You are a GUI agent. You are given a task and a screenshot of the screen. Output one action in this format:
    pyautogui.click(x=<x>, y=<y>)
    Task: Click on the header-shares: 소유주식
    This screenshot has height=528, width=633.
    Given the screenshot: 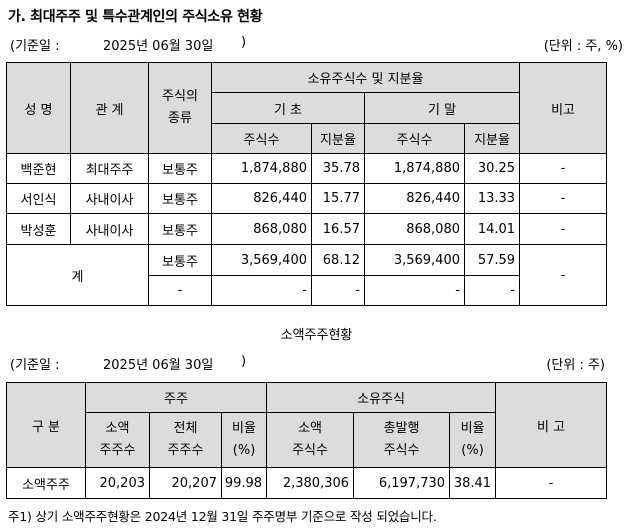 What is the action you would take?
    pyautogui.click(x=381, y=397)
    